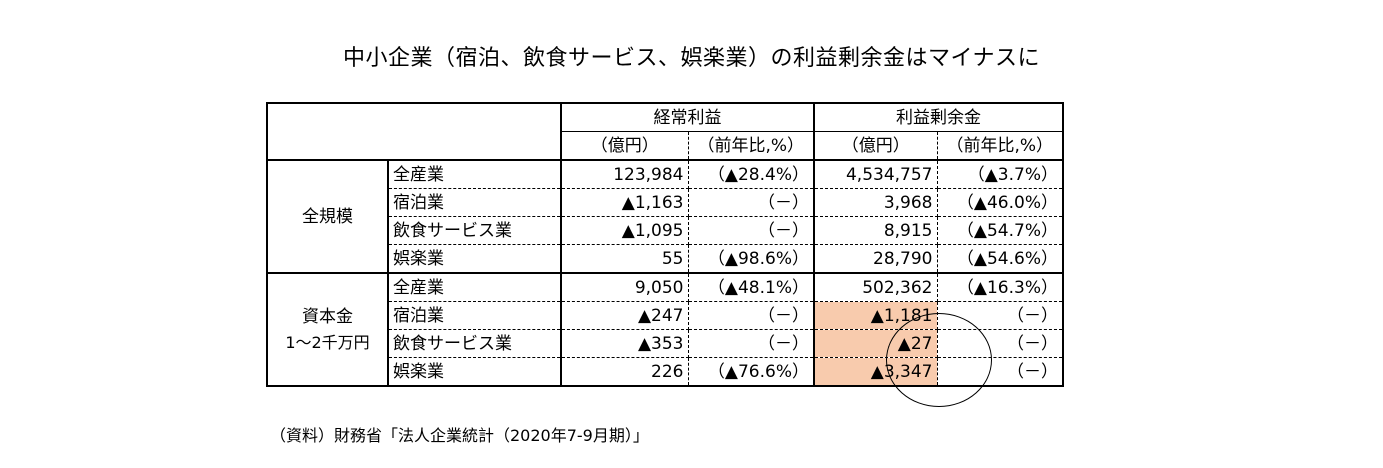 The image size is (1383, 468). I want to click on table-row: 飲食サービス業 ▲1,095 （－） 8,915 （▲54.7%）, so click(665, 230).